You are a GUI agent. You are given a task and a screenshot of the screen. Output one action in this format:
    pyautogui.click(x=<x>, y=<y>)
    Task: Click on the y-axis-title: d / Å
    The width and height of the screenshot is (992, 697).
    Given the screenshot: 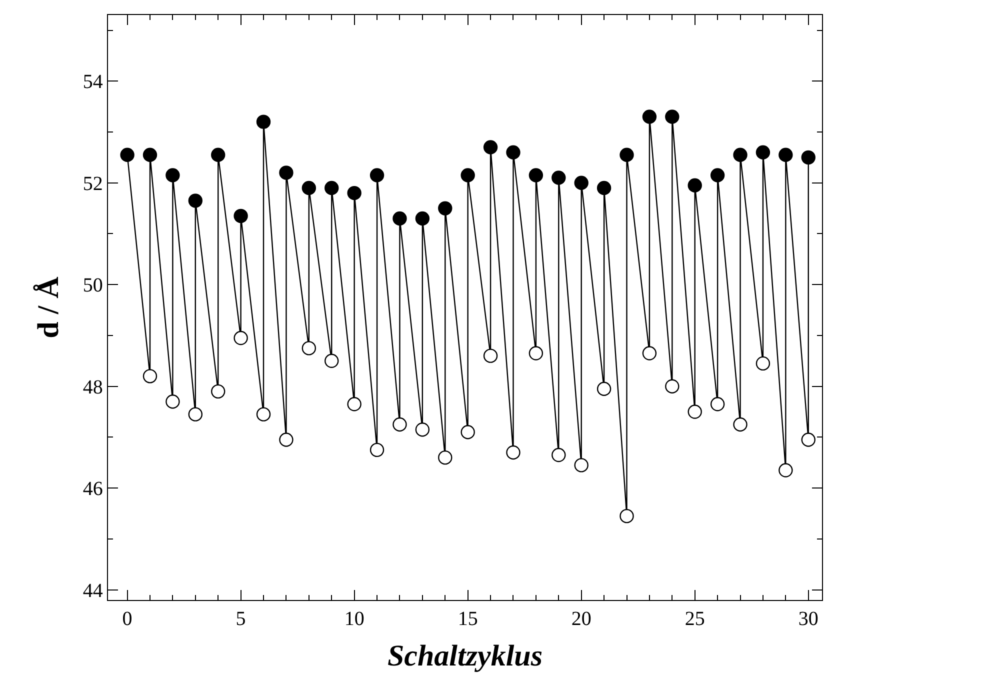 What is the action you would take?
    pyautogui.click(x=48, y=307)
    